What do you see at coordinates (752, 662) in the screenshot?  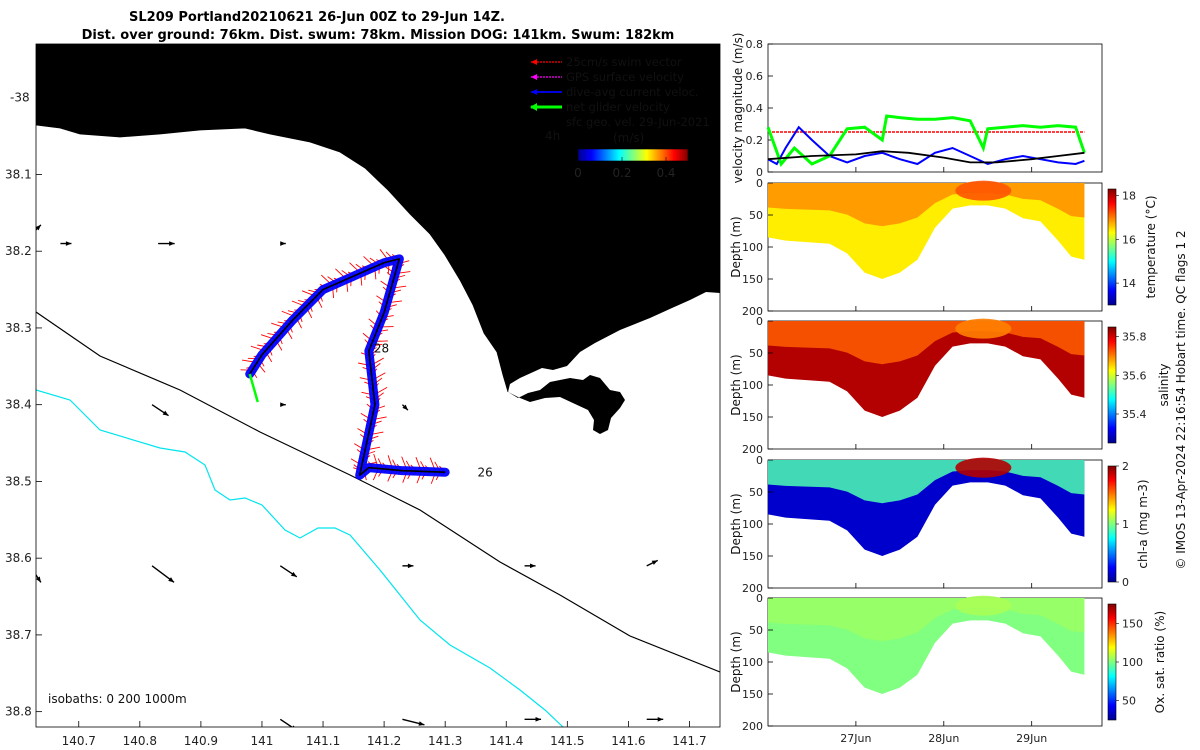 I see `oxygen-section-ytick-label: 100` at bounding box center [752, 662].